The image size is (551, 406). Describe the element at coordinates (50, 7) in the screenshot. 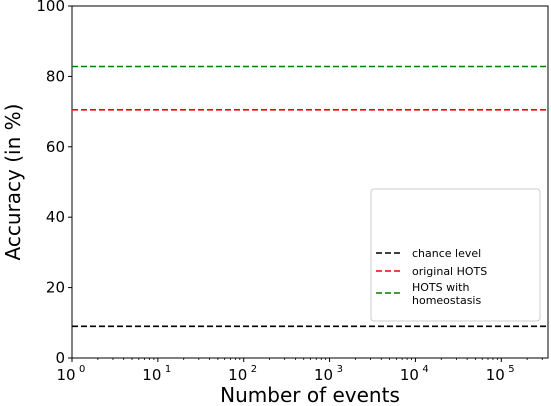

I see `y-tick-label: 100` at that location.